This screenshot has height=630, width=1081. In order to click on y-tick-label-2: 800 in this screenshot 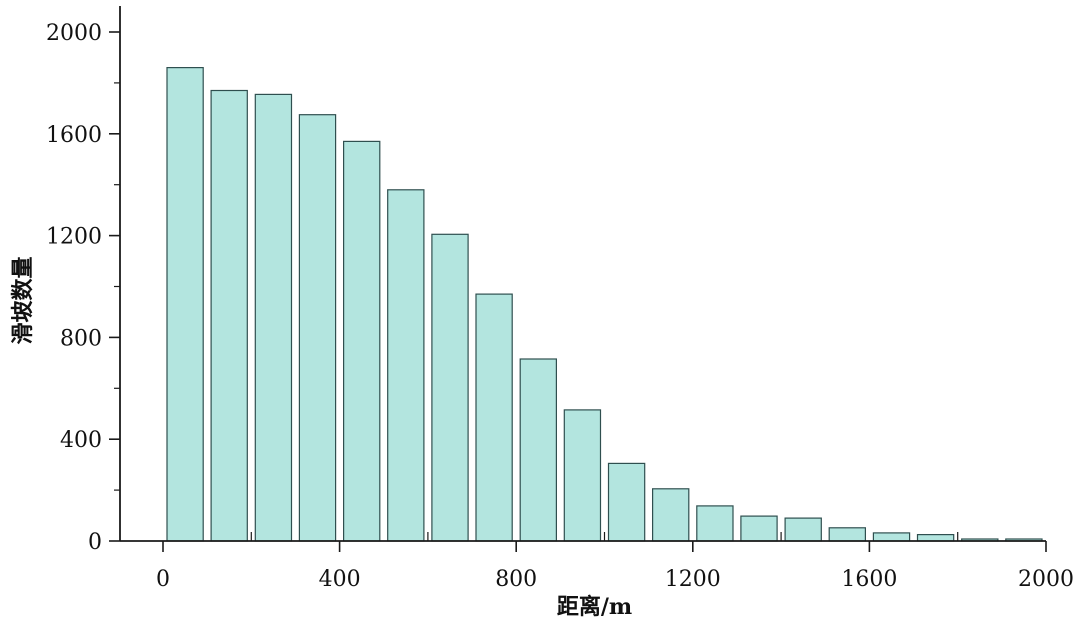, I will do `click(81, 338)`.